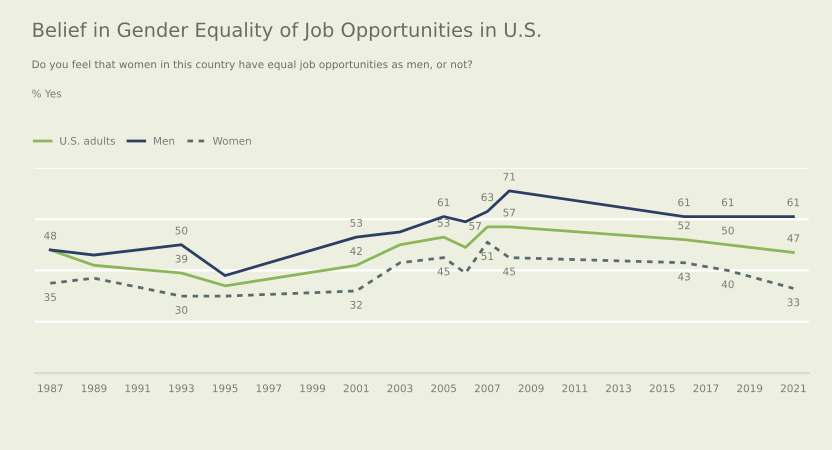 This screenshot has height=450, width=832. I want to click on data-label: 47, so click(793, 238).